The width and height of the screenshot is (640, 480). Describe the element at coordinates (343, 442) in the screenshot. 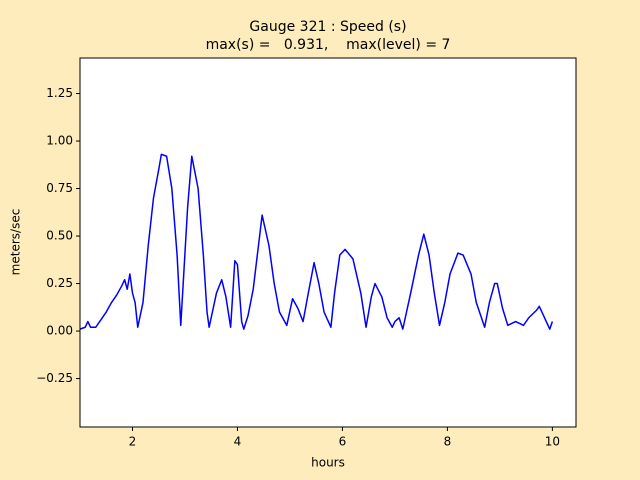

I see `x-tick-label: 6` at that location.